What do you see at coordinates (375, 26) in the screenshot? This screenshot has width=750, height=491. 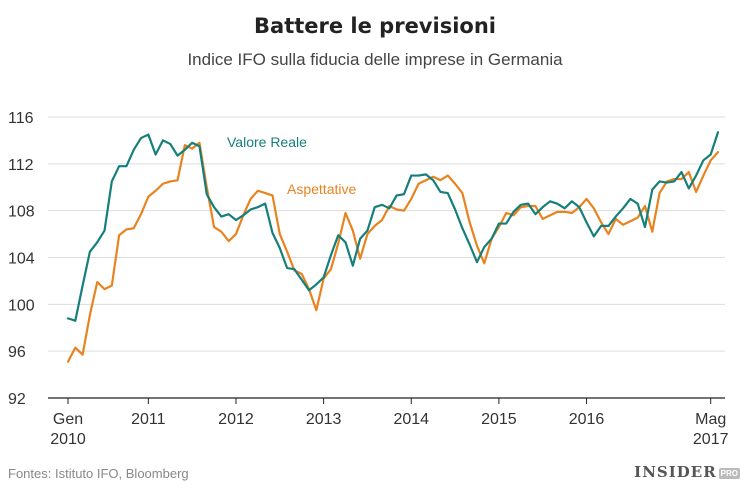 I see `chart-title: Battere le previsioni` at bounding box center [375, 26].